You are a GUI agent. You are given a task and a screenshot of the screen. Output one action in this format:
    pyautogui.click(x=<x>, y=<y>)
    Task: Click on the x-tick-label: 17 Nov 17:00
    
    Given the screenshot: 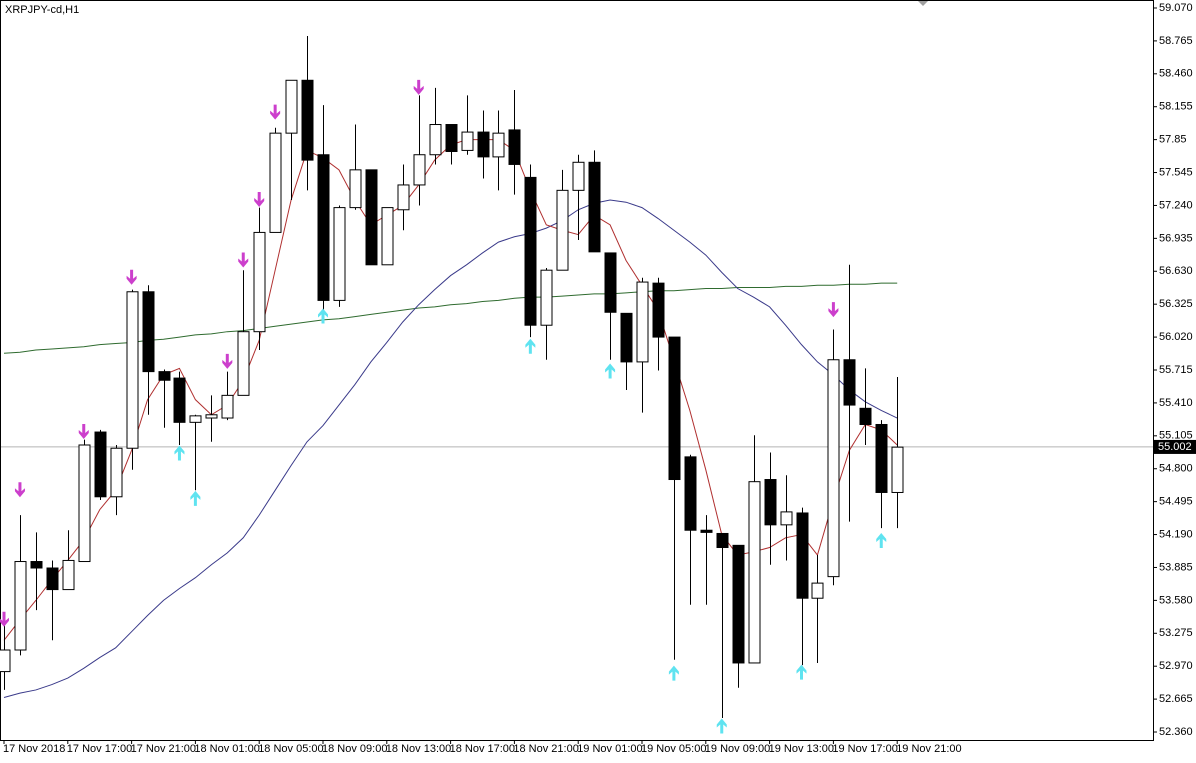 What is the action you would take?
    pyautogui.click(x=99, y=749)
    